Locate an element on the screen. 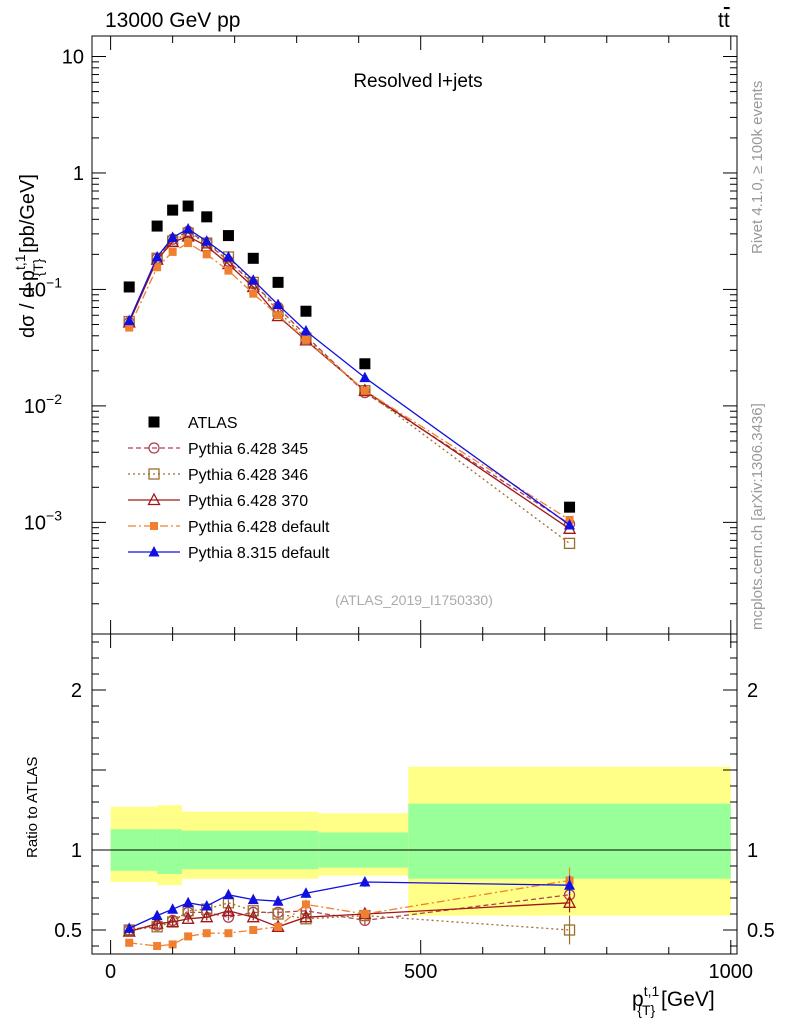  rivet-label: Rivet 4.1.0, ≥ 100k events is located at coordinates (757, 167).